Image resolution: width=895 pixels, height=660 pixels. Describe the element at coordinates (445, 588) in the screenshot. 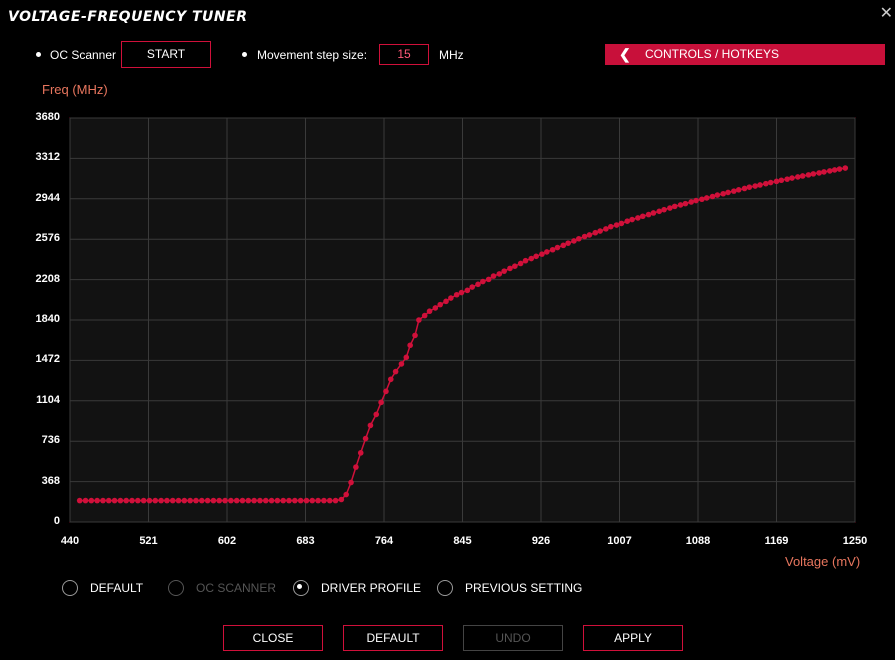

I see `radio-previous-setting` at that location.